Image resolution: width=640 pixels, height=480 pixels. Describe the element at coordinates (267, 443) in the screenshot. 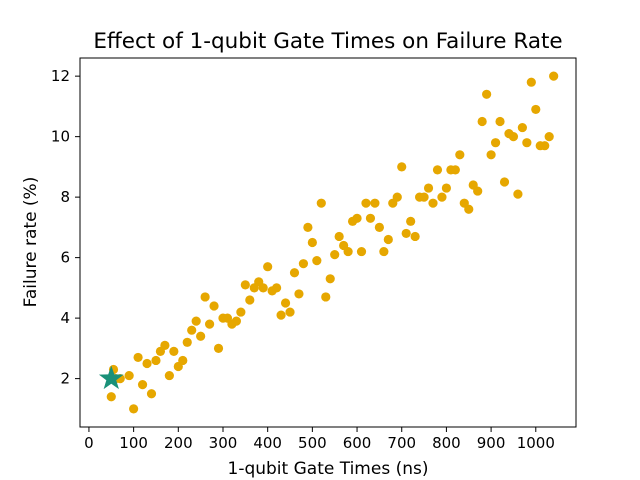

I see `x-tick-label: 400` at that location.